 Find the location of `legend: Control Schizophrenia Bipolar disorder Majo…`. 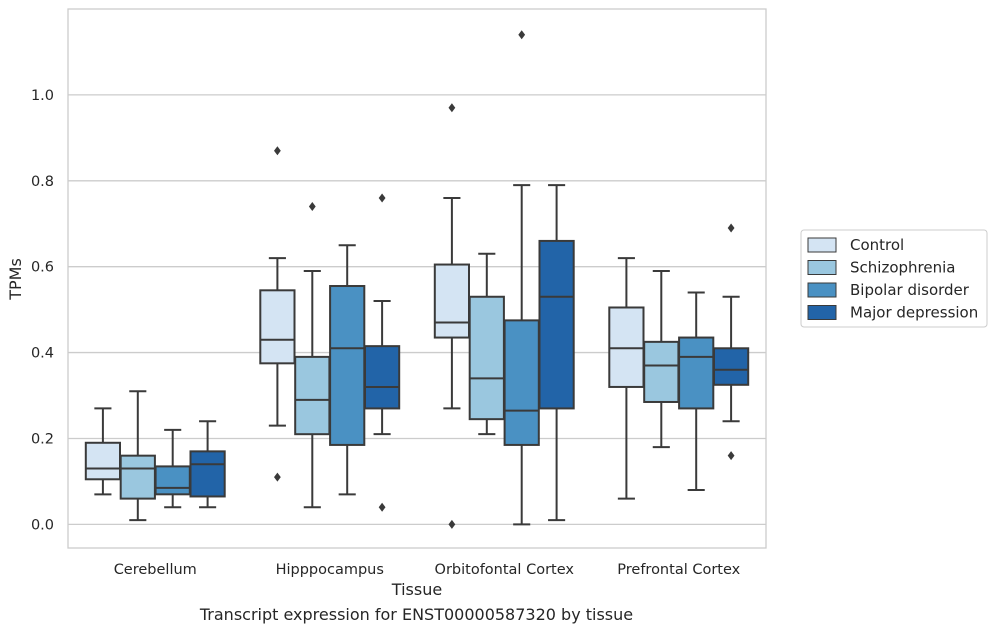

legend: Control Schizophrenia Bipolar disorder Majo… is located at coordinates (894, 278).